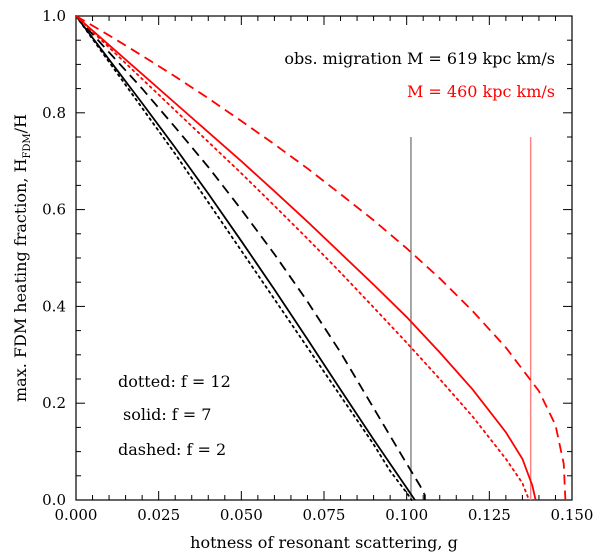  Describe the element at coordinates (158, 515) in the screenshot. I see `x-tick-label: 0.025` at that location.